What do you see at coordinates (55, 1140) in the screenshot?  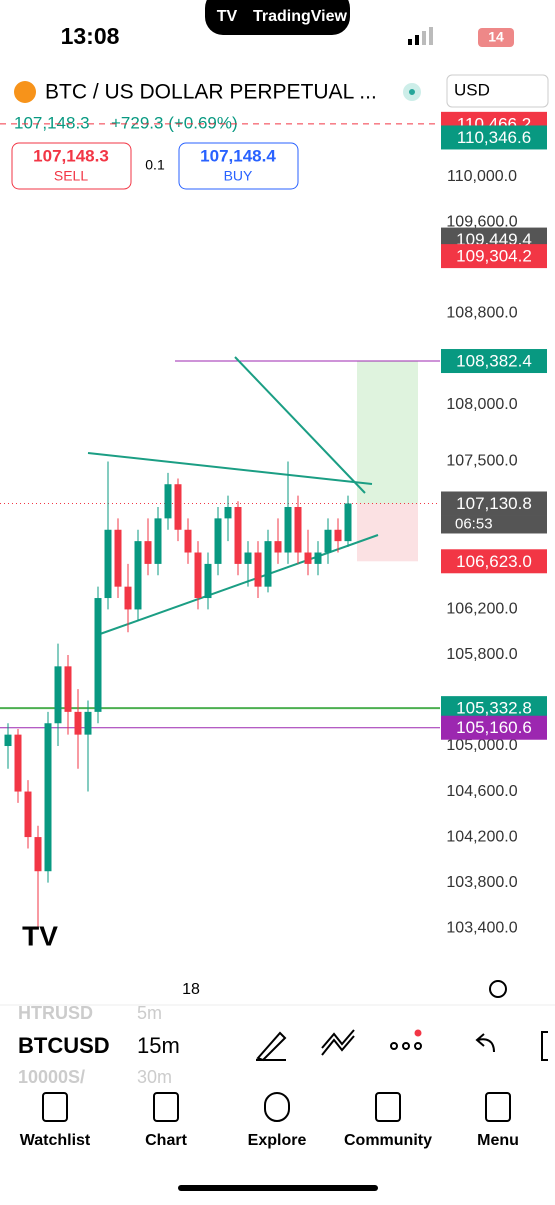 I see `tab-label: Watchlist` at bounding box center [55, 1140].